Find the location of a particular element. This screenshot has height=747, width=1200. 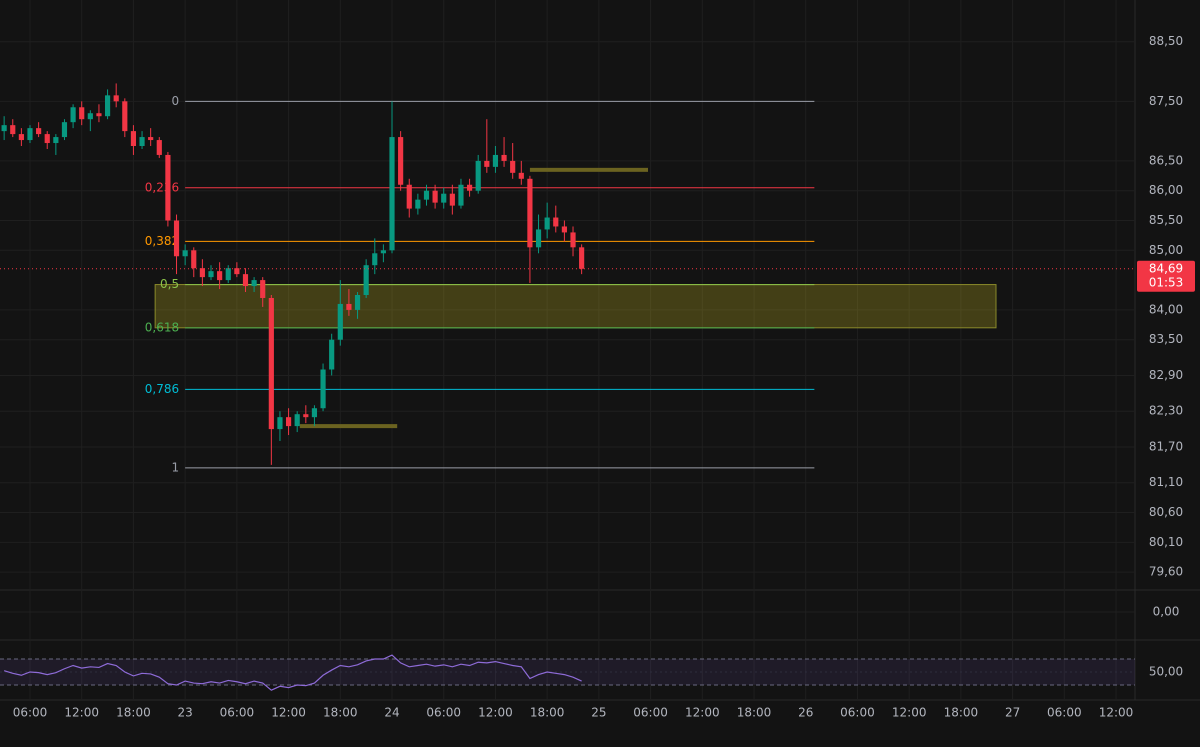

y-tick-label: 87,50 is located at coordinates (1166, 101).